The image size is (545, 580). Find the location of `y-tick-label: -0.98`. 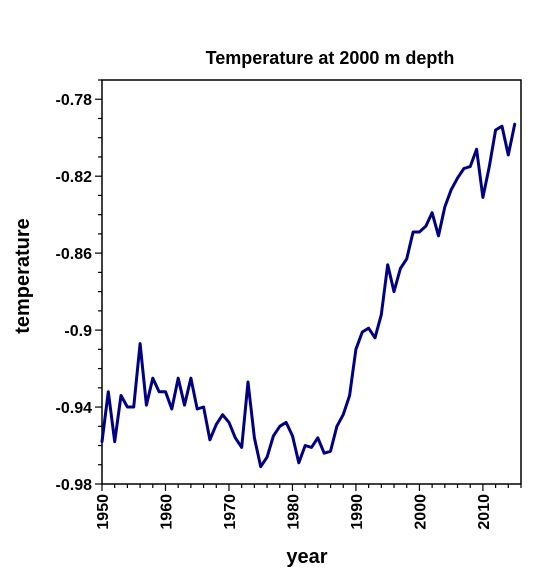

y-tick-label: -0.98 is located at coordinates (74, 485).